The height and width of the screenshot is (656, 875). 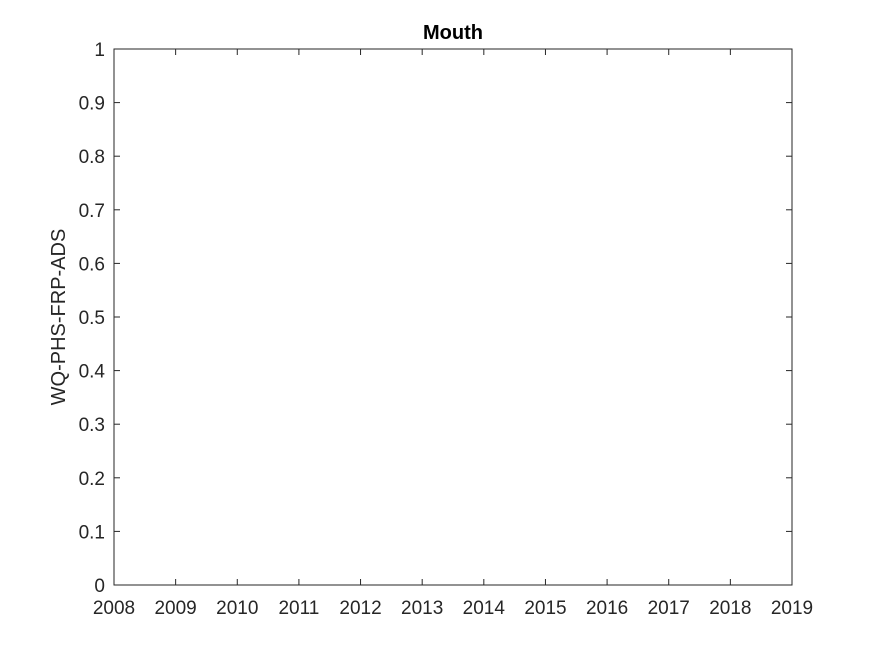 What do you see at coordinates (607, 608) in the screenshot?
I see `x-tick-label: 2016` at bounding box center [607, 608].